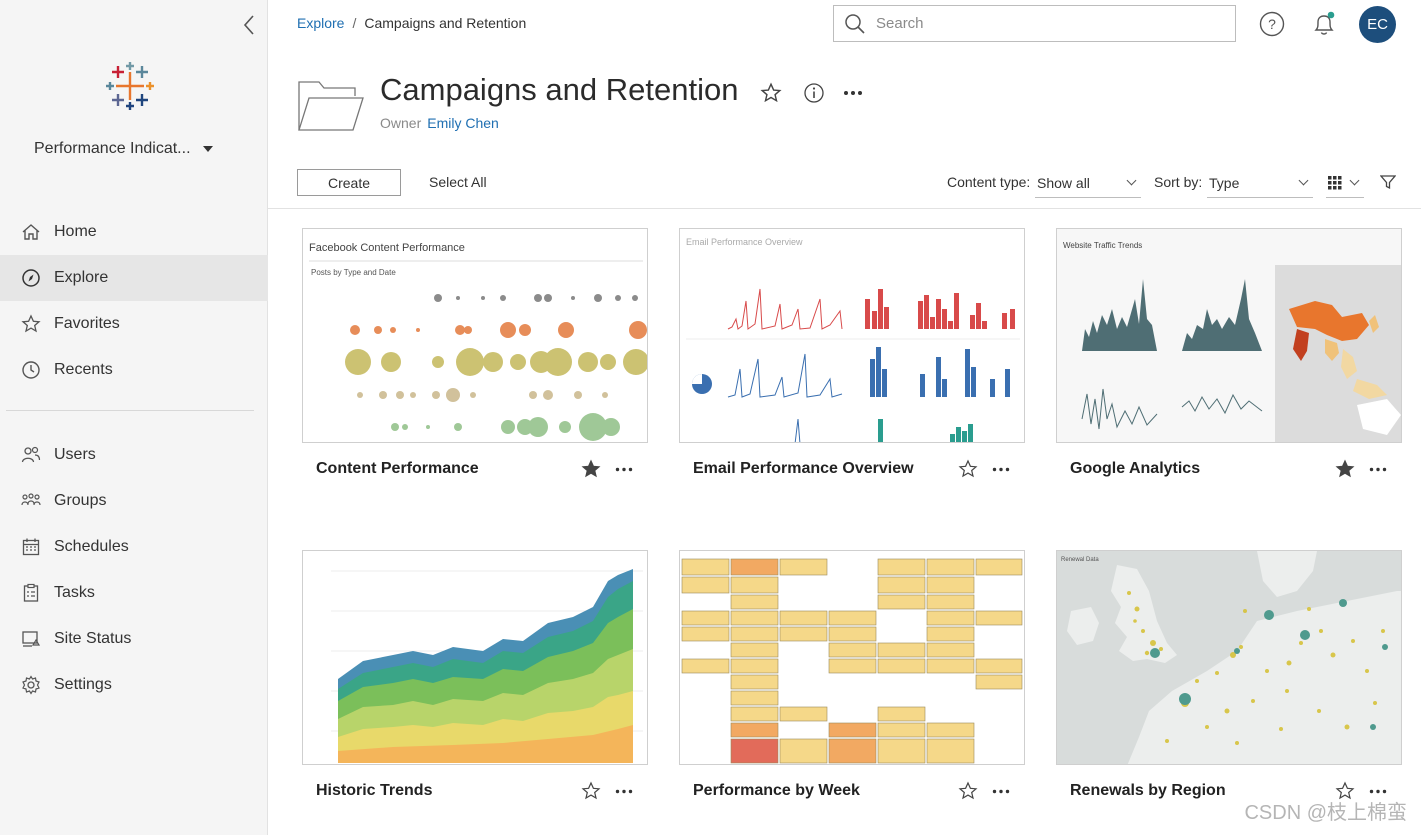 The image size is (1421, 835). Describe the element at coordinates (75, 454) in the screenshot. I see `sidebar-item-label: Users` at that location.